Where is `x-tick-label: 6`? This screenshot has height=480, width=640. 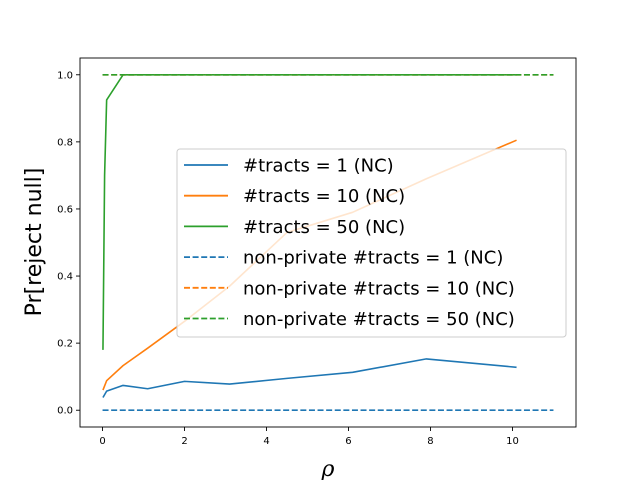 x-tick-label: 6 is located at coordinates (348, 441).